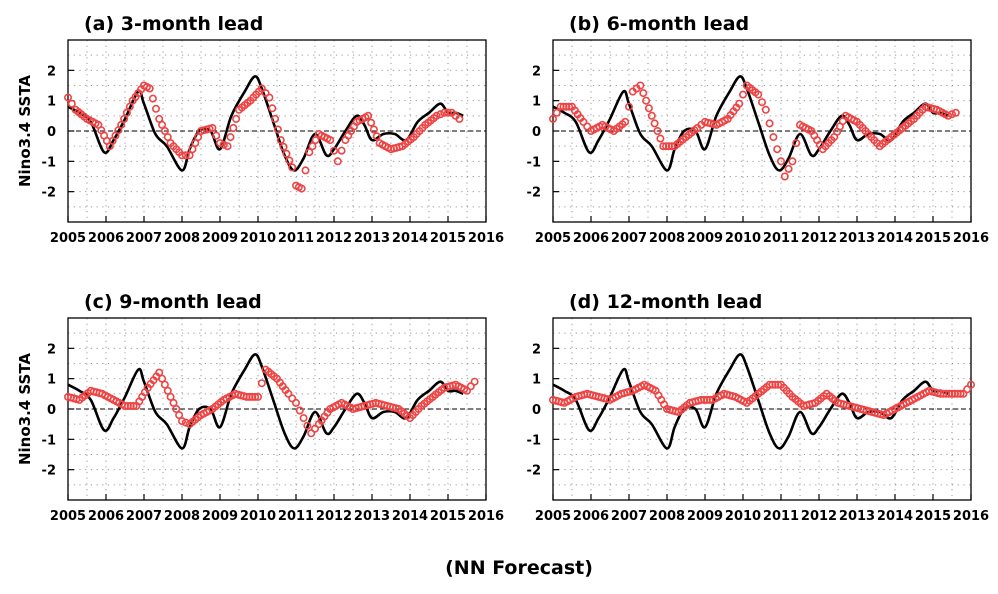 The height and width of the screenshot is (594, 998). Describe the element at coordinates (857, 516) in the screenshot. I see `x-tick-label: 2013` at that location.